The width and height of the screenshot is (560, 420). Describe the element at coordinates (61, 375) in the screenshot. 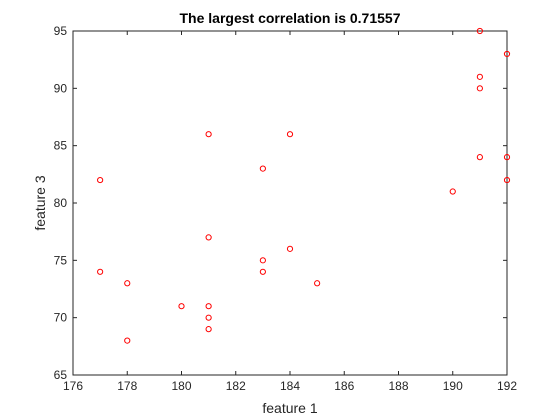

I see `y-tick-label: 65` at that location.